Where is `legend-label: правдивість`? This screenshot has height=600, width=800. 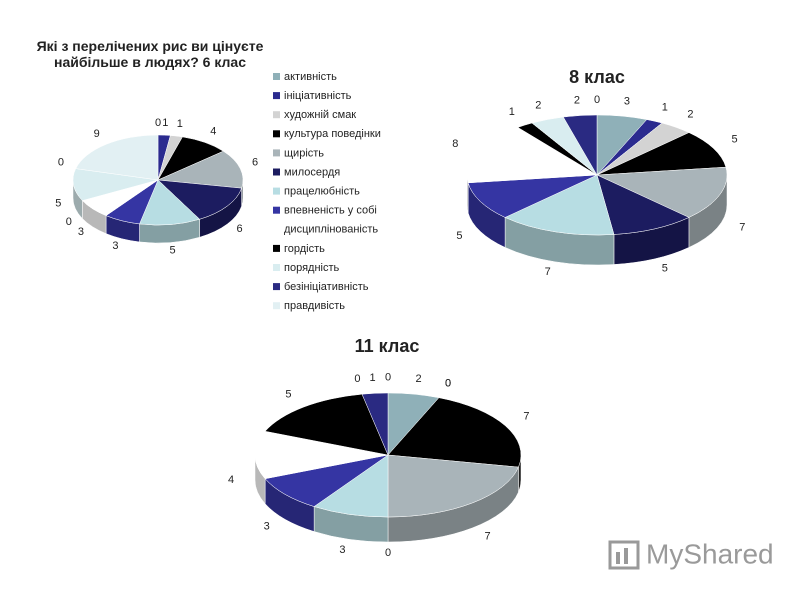
legend-label: правдивість is located at coordinates (314, 306).